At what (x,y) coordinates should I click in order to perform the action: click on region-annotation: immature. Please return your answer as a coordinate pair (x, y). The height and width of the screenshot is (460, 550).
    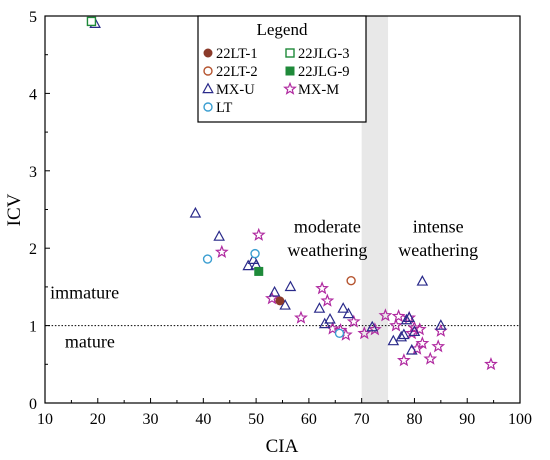
    Looking at the image, I should click on (84, 293).